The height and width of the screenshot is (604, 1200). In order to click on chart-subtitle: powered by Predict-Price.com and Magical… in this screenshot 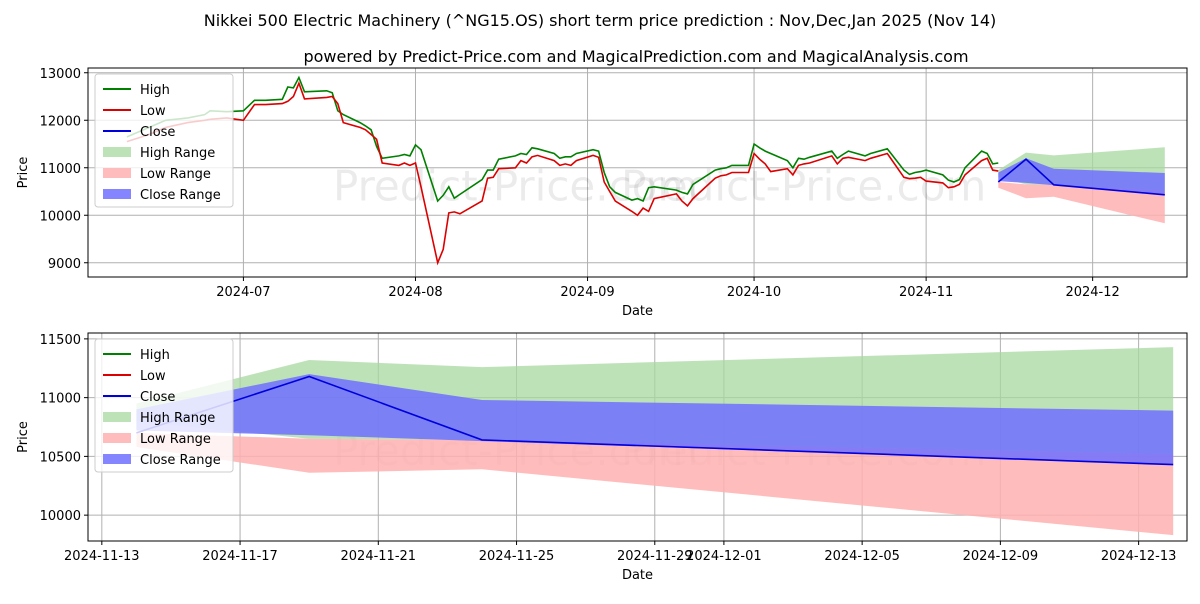, I will do `click(635, 56)`.